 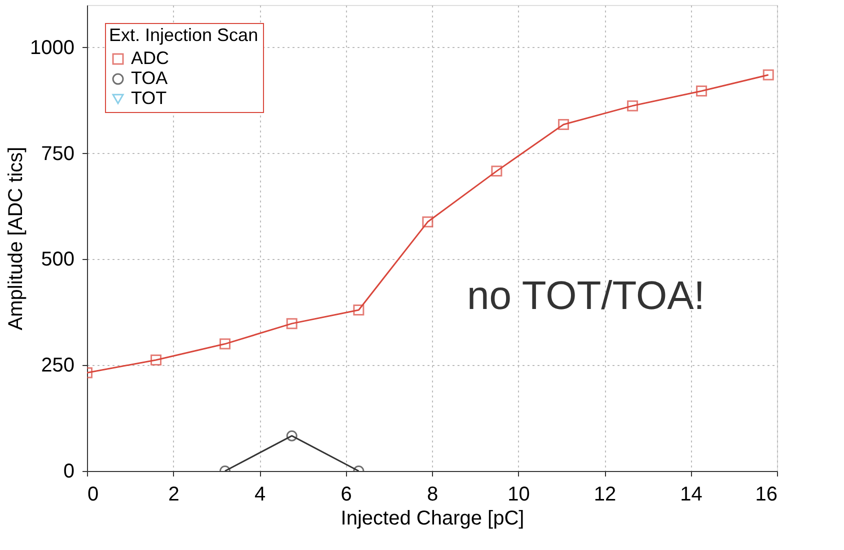 I want to click on x-axis-title: Injected Charge [pC], so click(x=432, y=519).